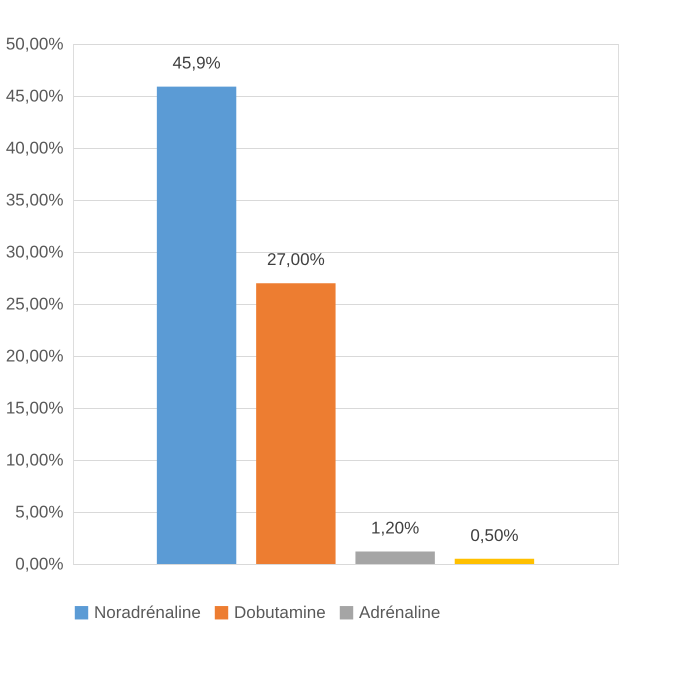  What do you see at coordinates (35, 44) in the screenshot?
I see `y-tick-label: 50,00%` at bounding box center [35, 44].